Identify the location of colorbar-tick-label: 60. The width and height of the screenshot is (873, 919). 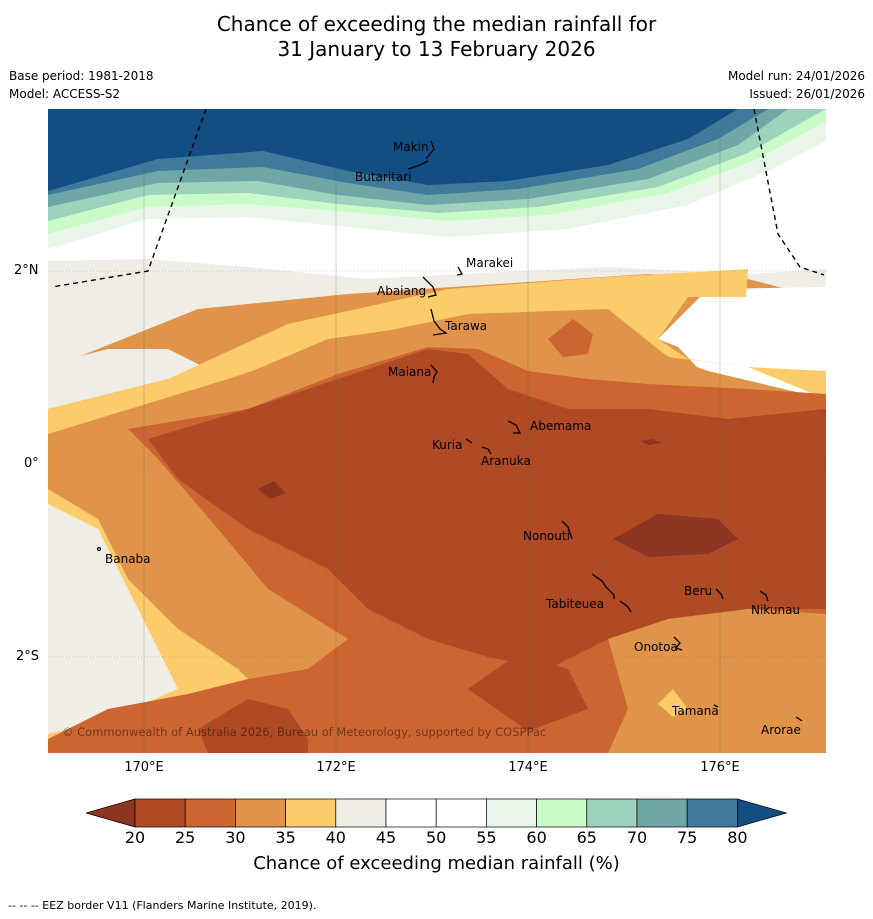
(536, 837).